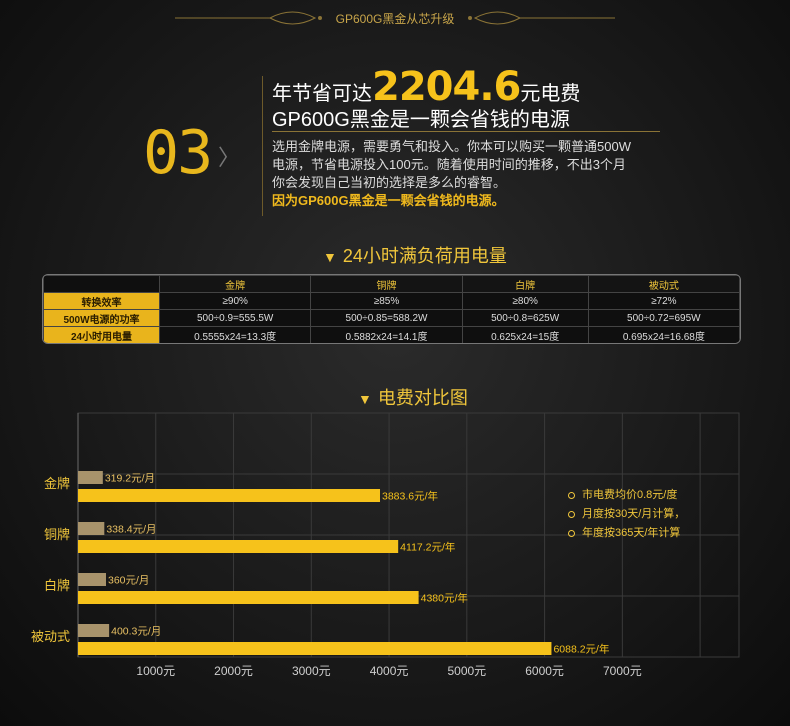 The height and width of the screenshot is (726, 790). I want to click on table-cell: 0.695x24=16.68度, so click(663, 334).